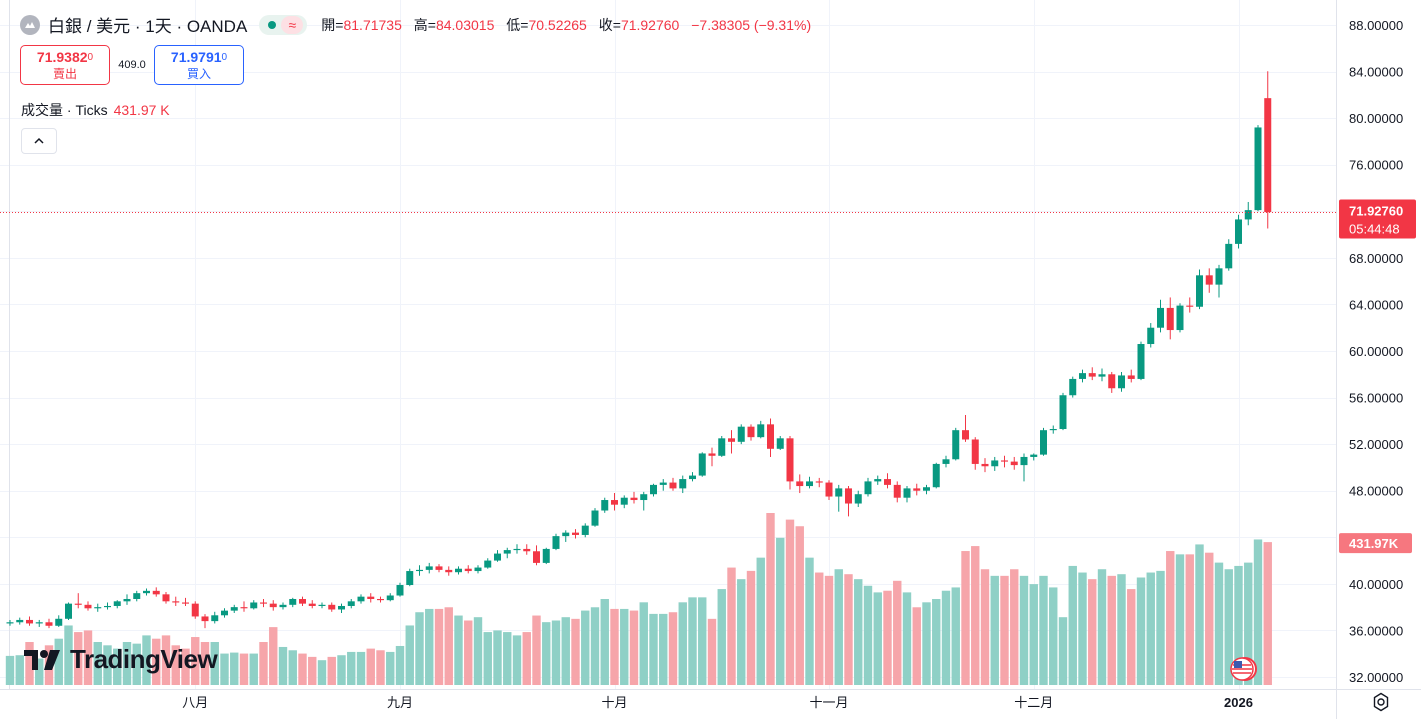  What do you see at coordinates (121, 659) in the screenshot?
I see `tradingview-logo: TradingView` at bounding box center [121, 659].